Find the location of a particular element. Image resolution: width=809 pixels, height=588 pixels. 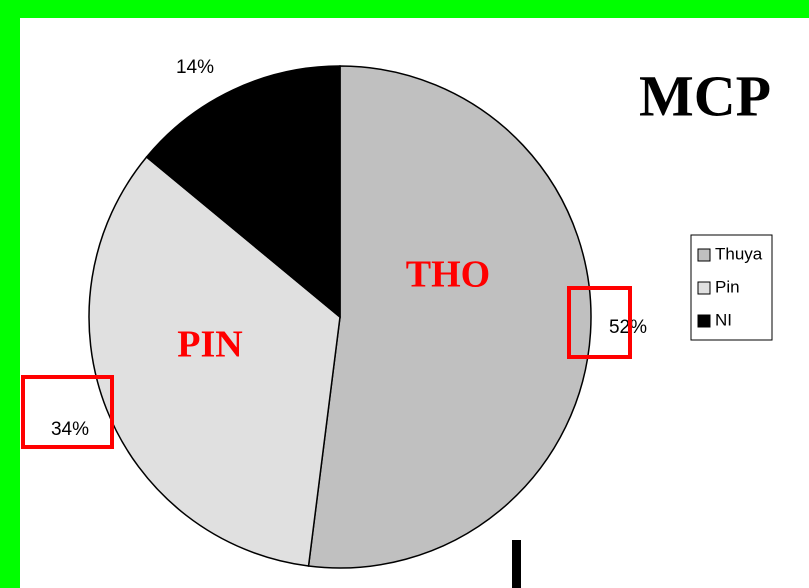

pie-slice is located at coordinates (243, 192).